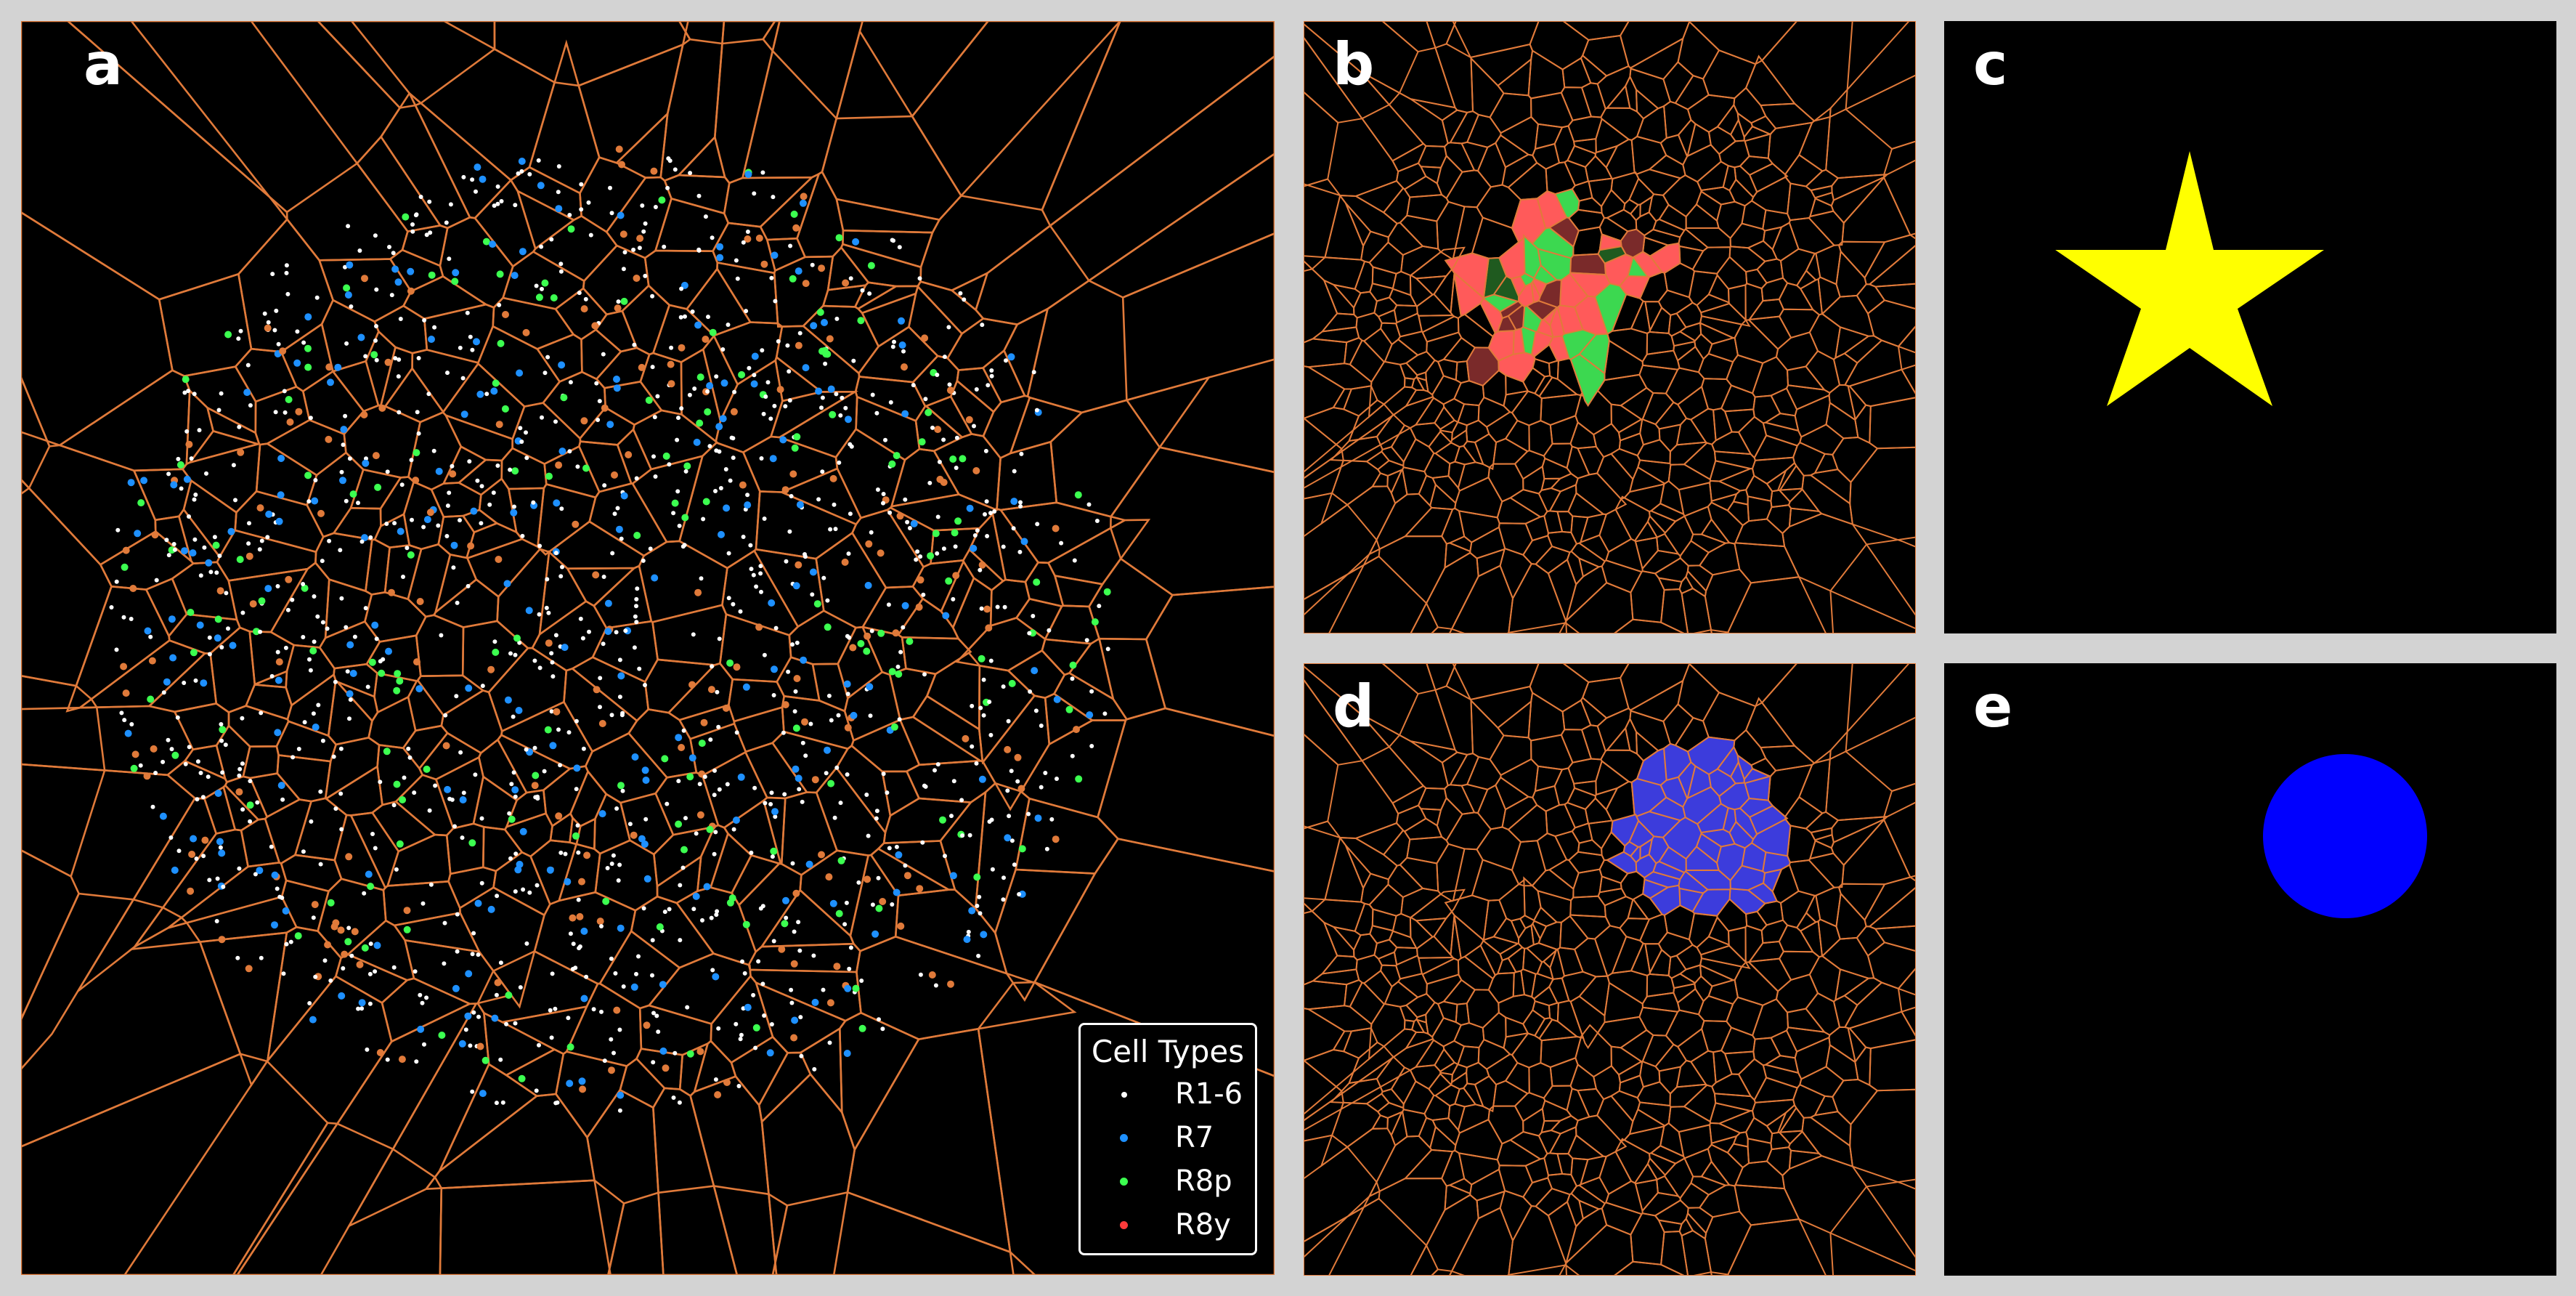  Describe the element at coordinates (1168, 1094) in the screenshot. I see `legend-item-r1-6: R1-6` at that location.